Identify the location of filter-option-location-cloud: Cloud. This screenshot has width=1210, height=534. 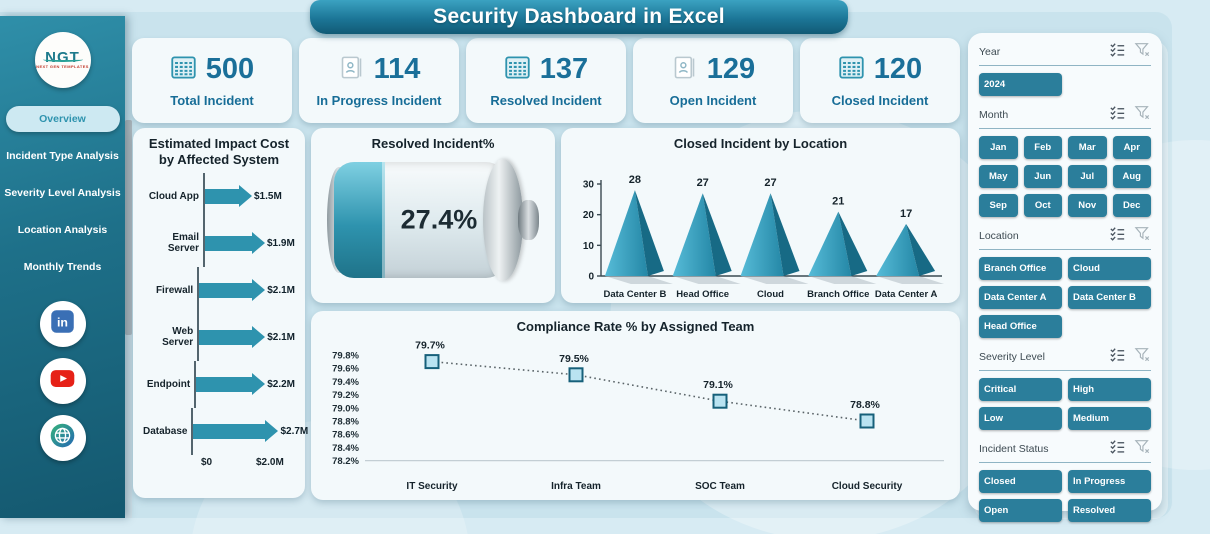
(1109, 268).